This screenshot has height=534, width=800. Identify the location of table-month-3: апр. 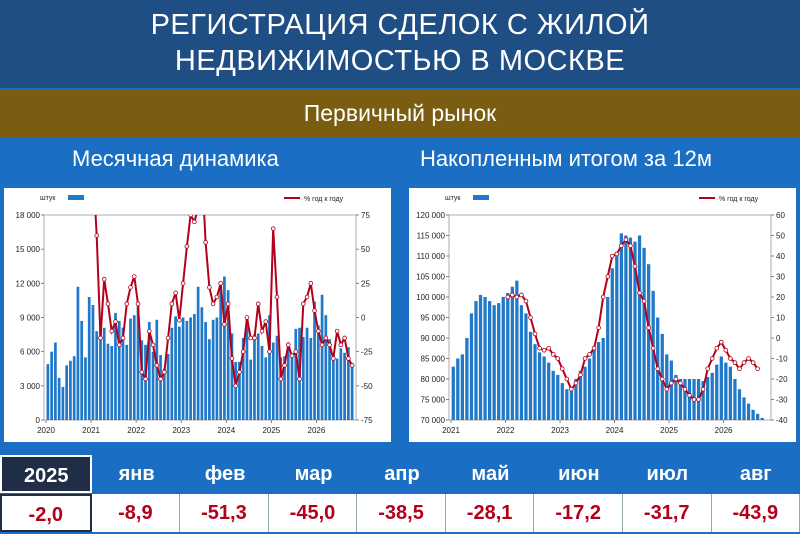
(402, 474).